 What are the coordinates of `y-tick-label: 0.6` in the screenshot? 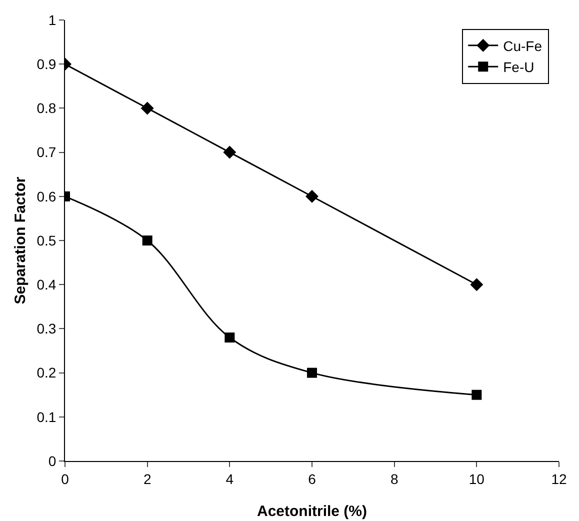 It's located at (46, 196).